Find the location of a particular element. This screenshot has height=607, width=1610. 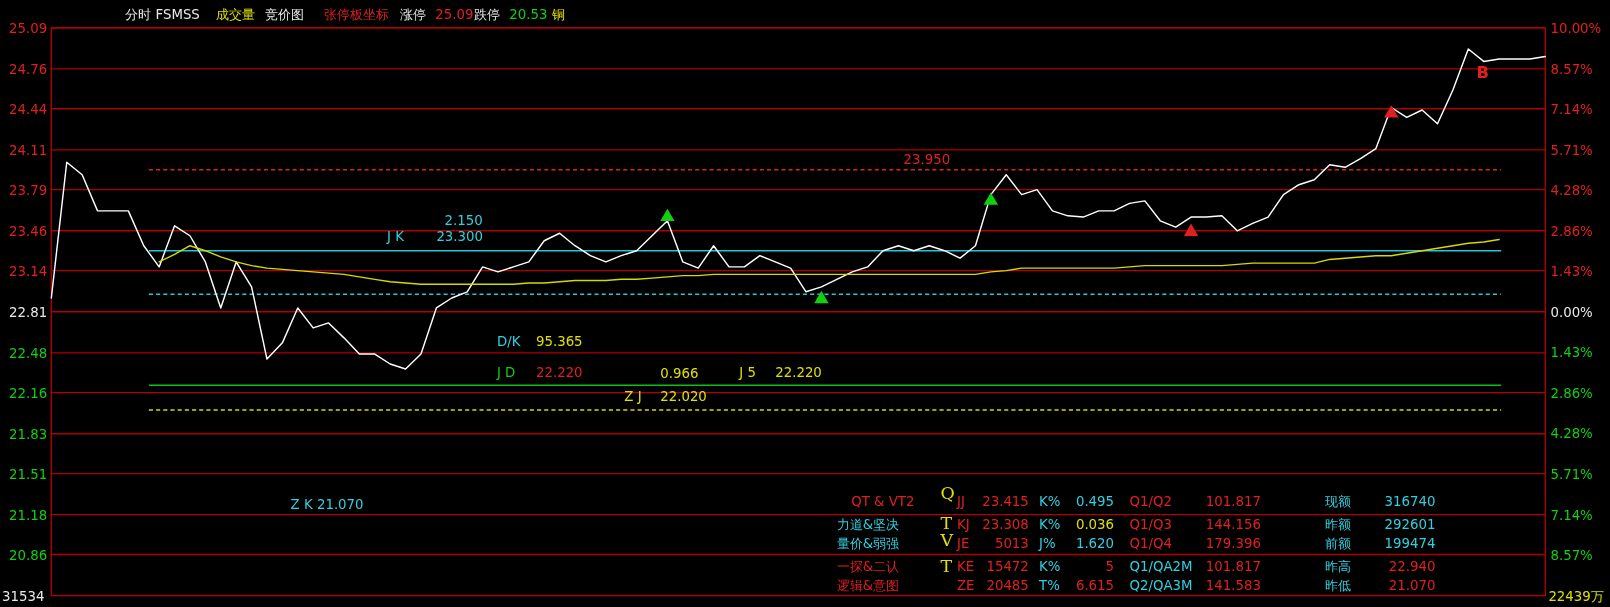

text: 分时 FSMSS is located at coordinates (162, 14).